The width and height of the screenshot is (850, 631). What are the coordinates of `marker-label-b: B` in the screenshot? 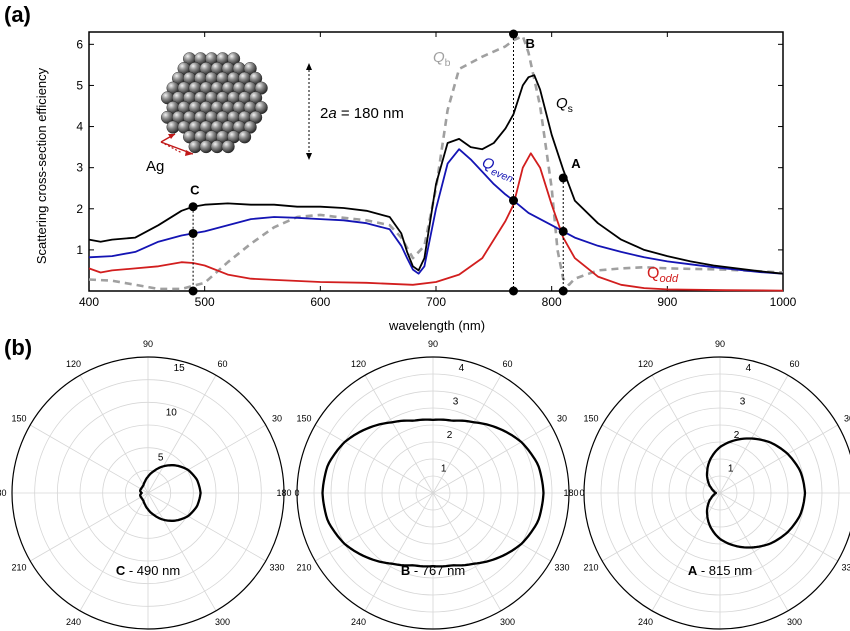 It's located at (529, 43).